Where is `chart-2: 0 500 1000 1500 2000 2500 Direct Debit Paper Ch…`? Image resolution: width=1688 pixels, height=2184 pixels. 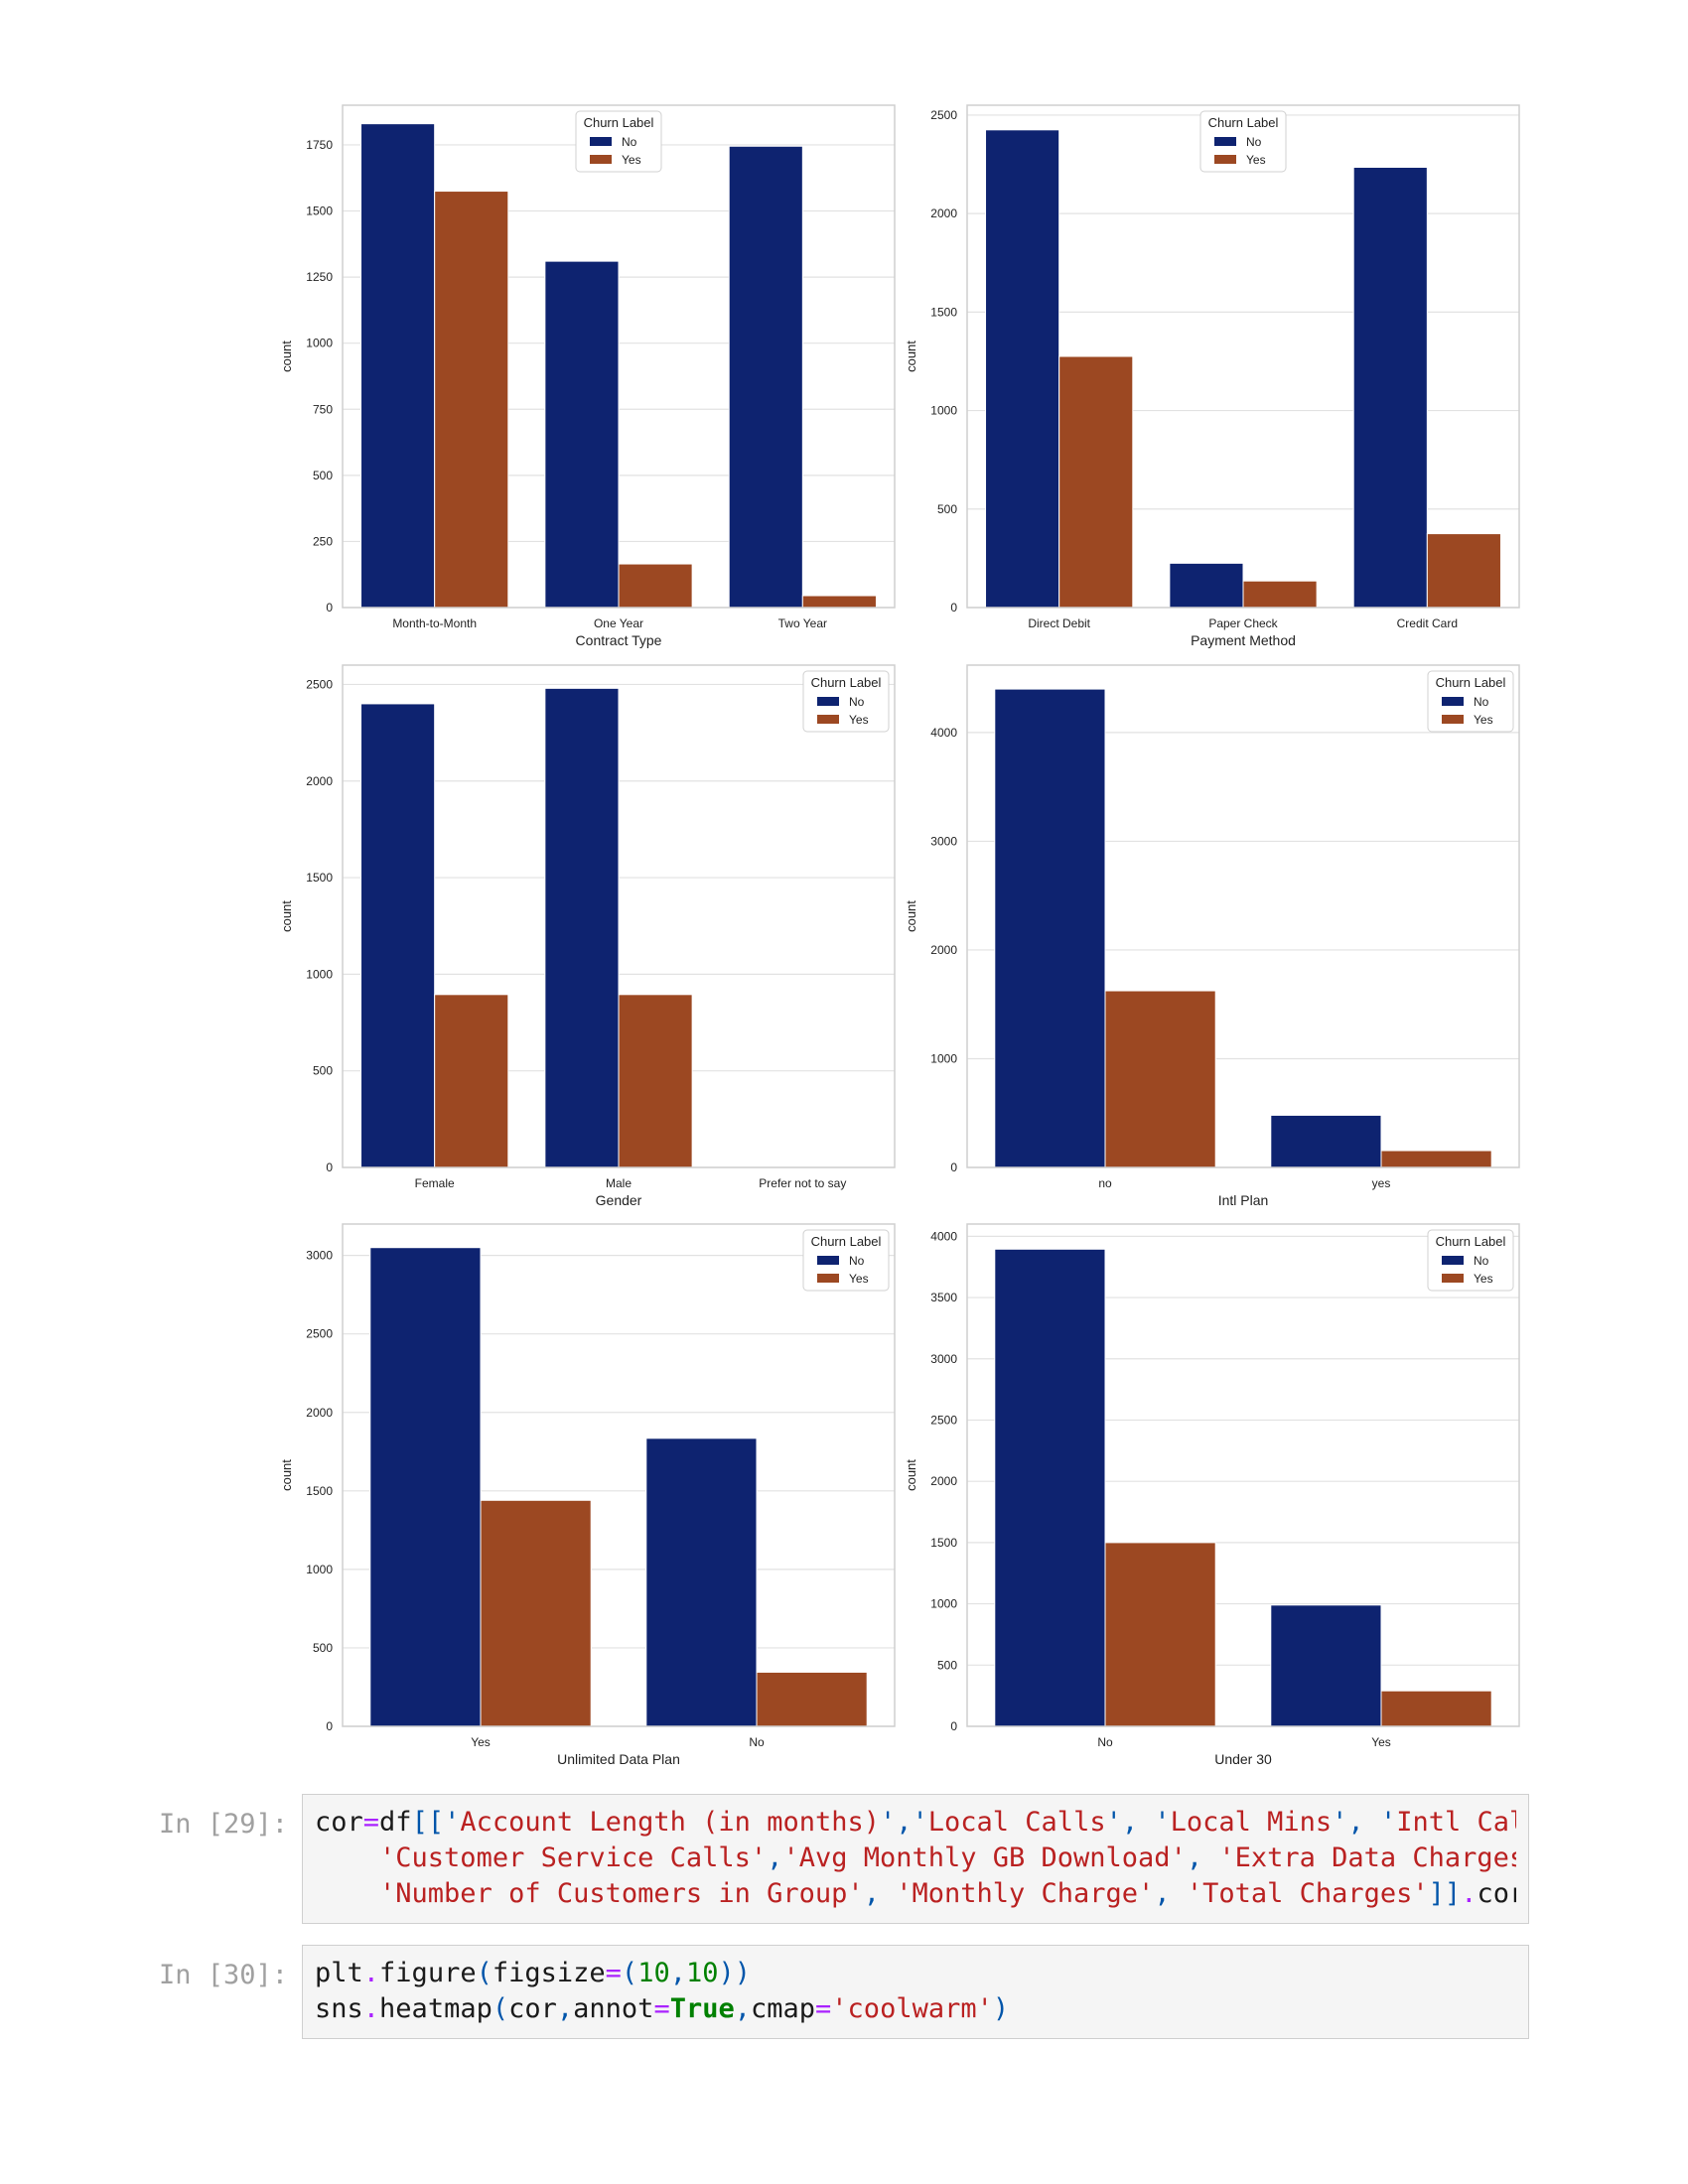 chart-2: 0 500 1000 1500 2000 2500 Direct Debit Paper Ch… is located at coordinates (1212, 376).